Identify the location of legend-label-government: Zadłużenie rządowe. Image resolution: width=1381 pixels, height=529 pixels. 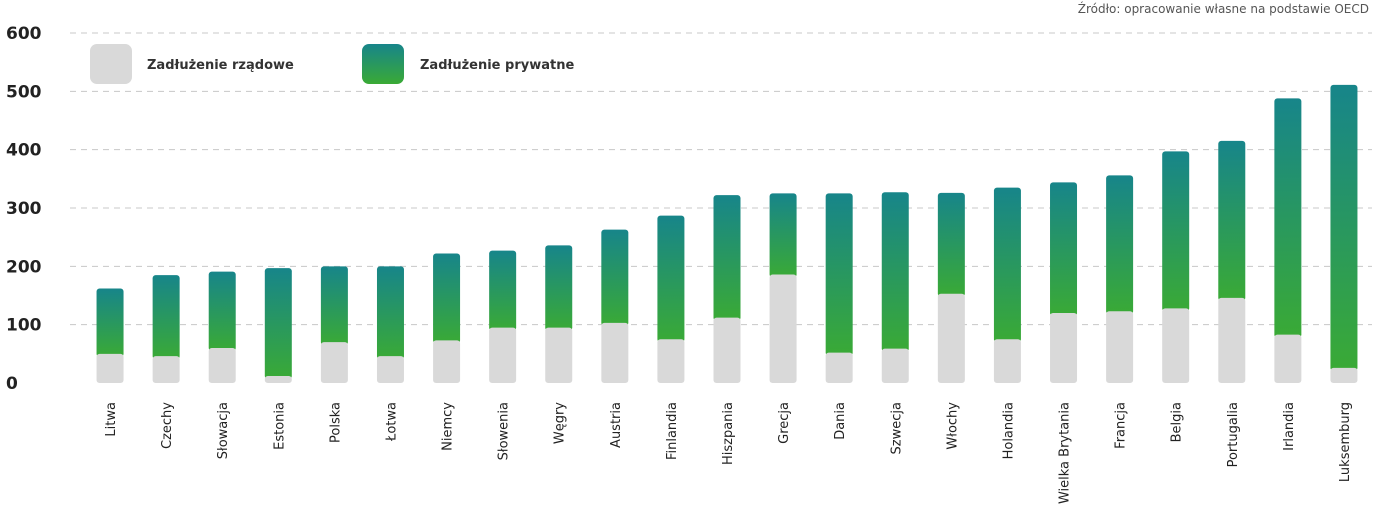
(220, 65).